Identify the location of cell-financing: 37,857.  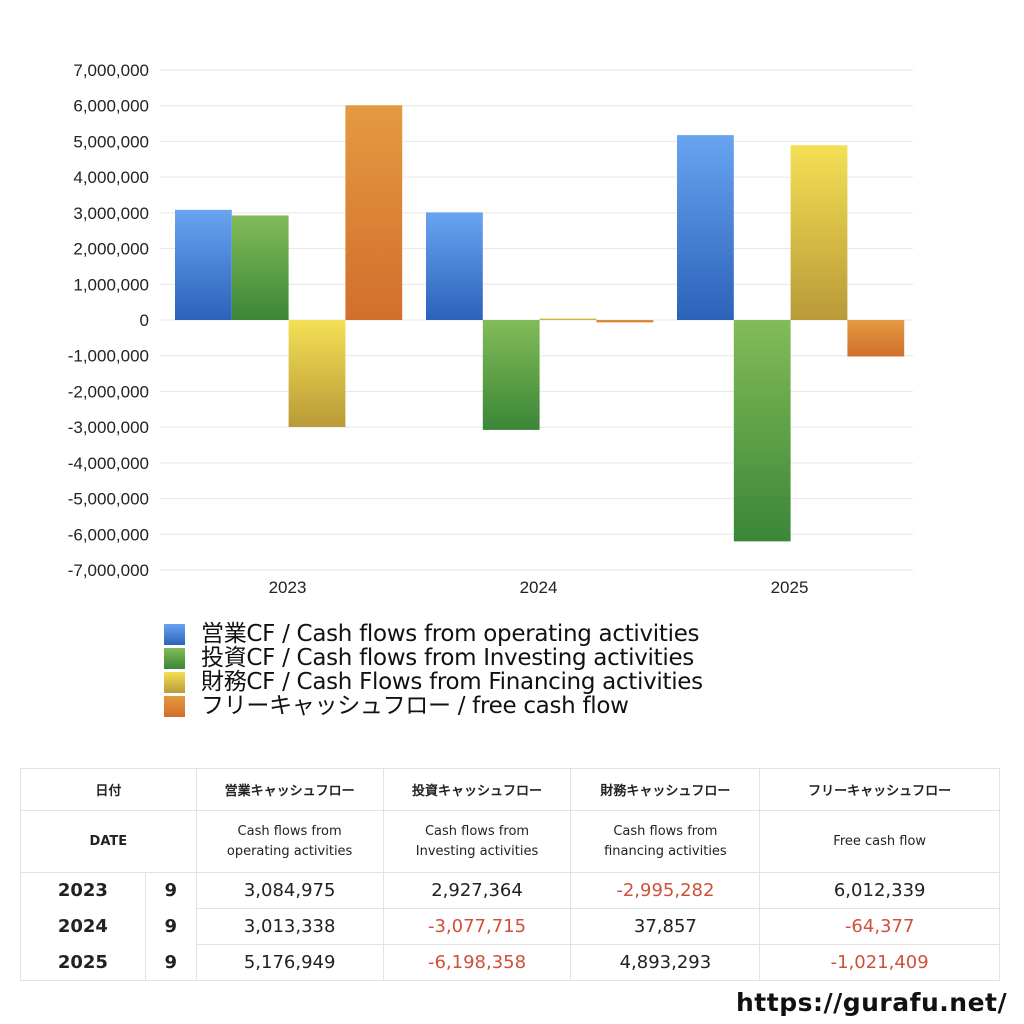
(665, 926).